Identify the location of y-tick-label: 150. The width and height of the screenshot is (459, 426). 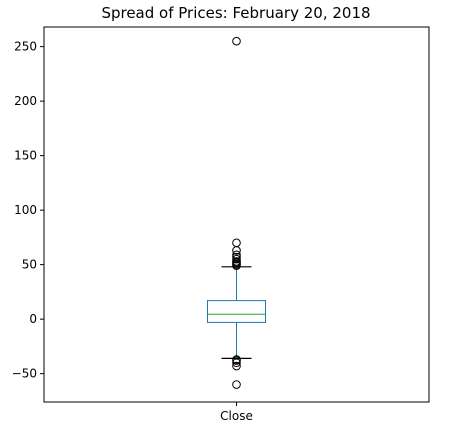
(25, 156).